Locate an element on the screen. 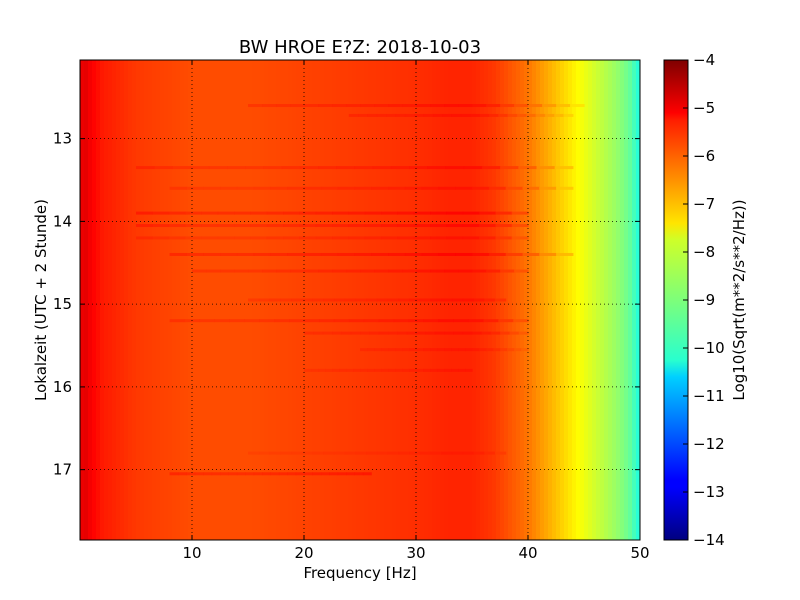 This screenshot has width=800, height=600. colorbar-tick-label: −4 is located at coordinates (704, 60).